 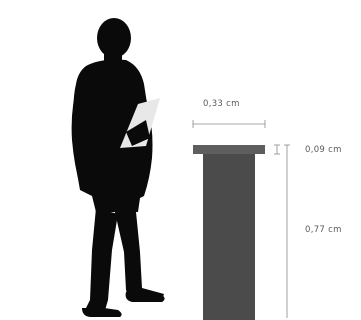 I want to click on top-height-dimension, so click(x=277, y=149).